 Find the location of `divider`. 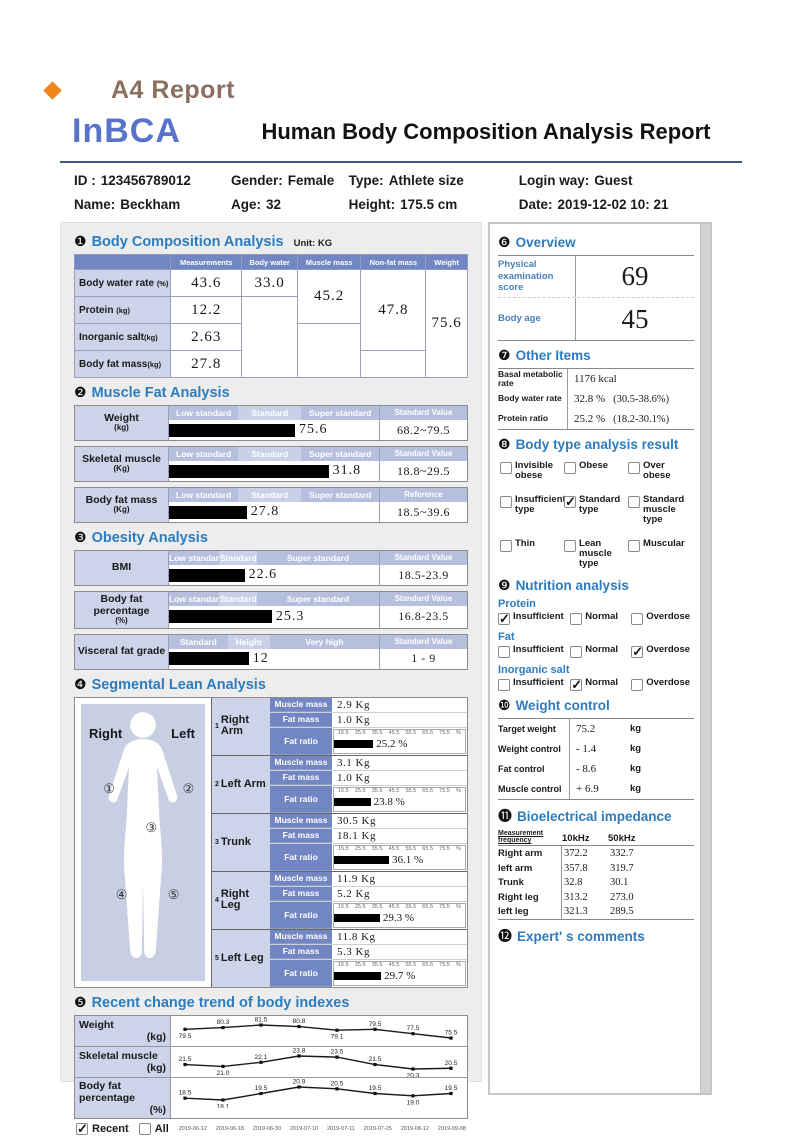

divider is located at coordinates (401, 162).